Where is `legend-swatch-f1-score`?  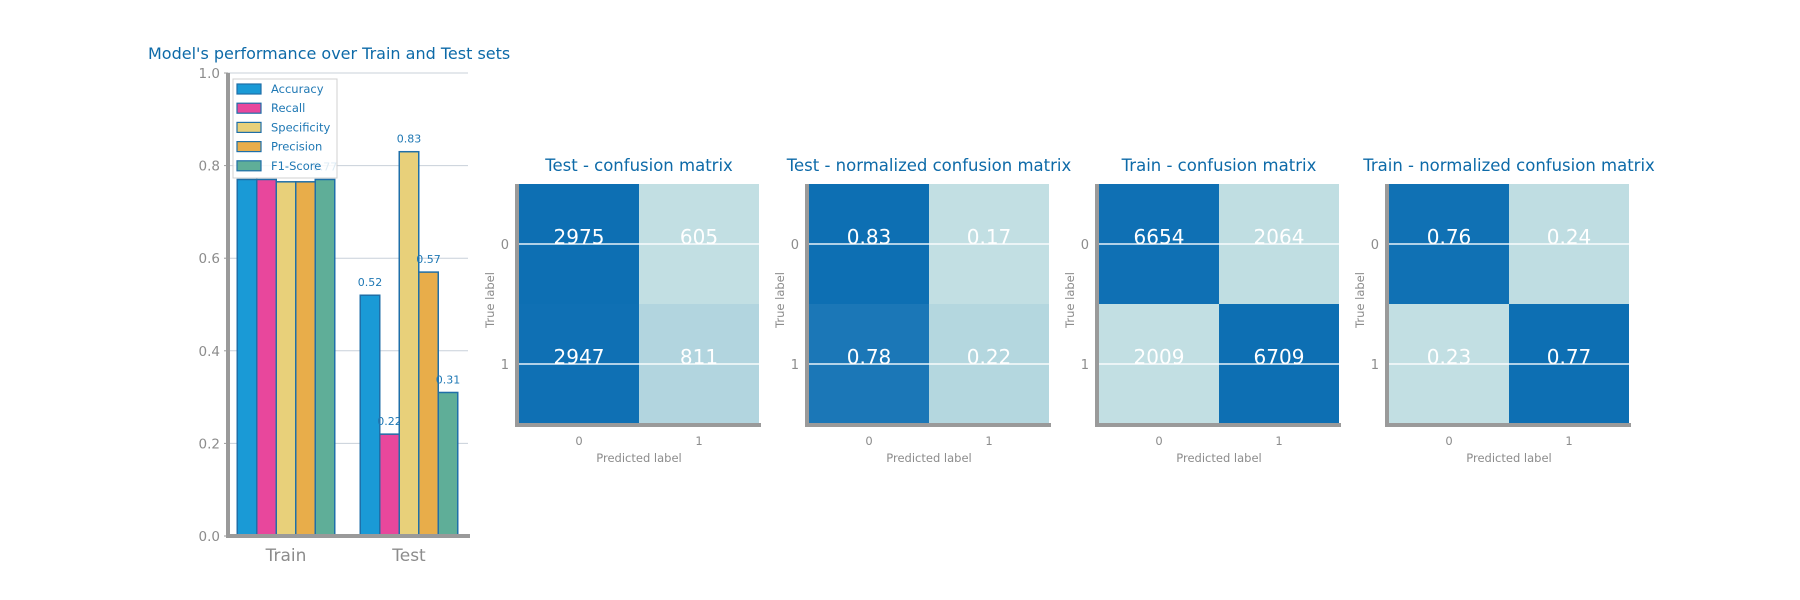 legend-swatch-f1-score is located at coordinates (249, 166).